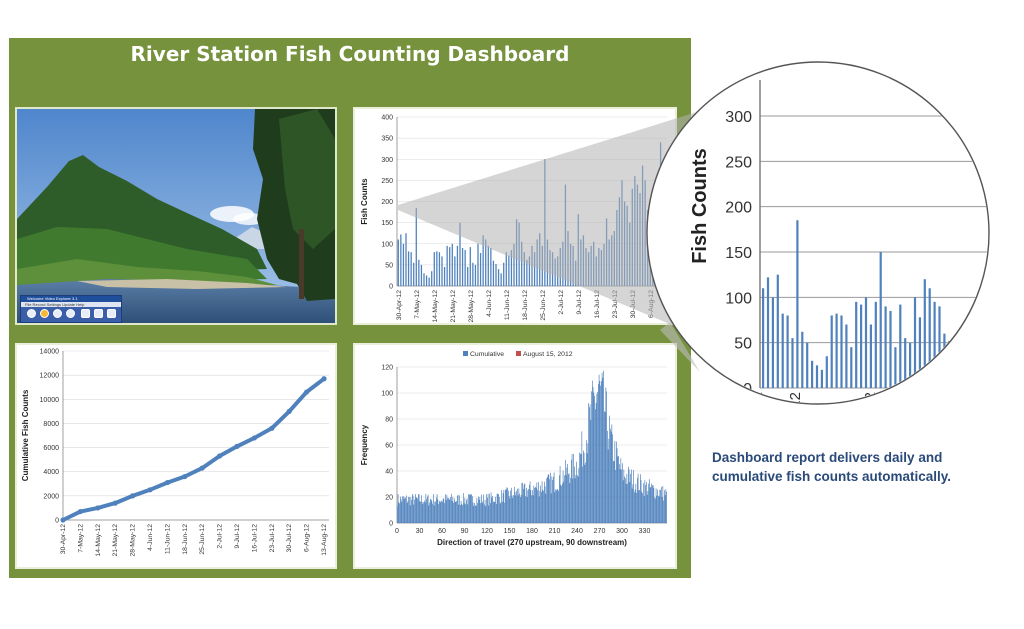 This screenshot has width=1024, height=629. What do you see at coordinates (31, 313) in the screenshot?
I see `play-icon` at bounding box center [31, 313].